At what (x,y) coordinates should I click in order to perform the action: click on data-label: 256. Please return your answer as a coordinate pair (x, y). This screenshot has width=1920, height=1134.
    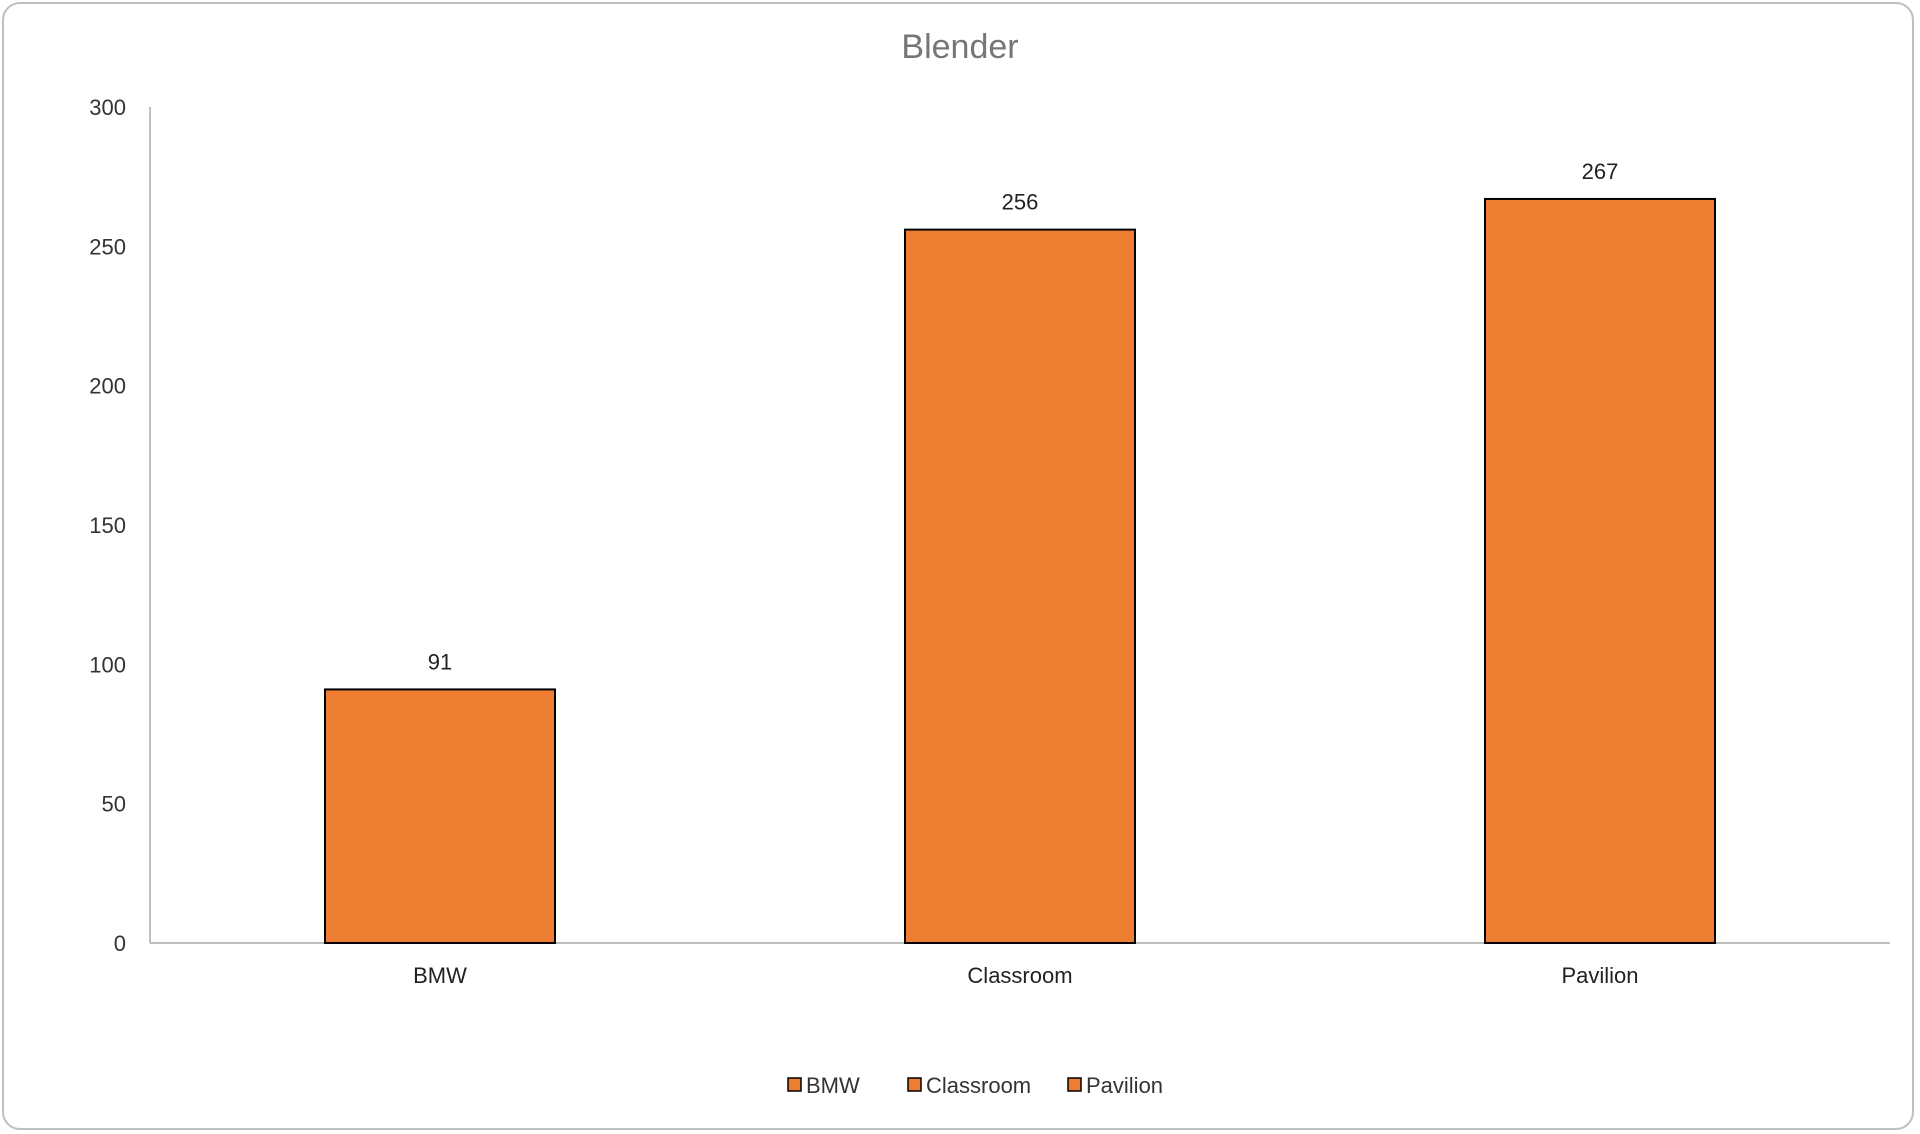
    Looking at the image, I should click on (1020, 202).